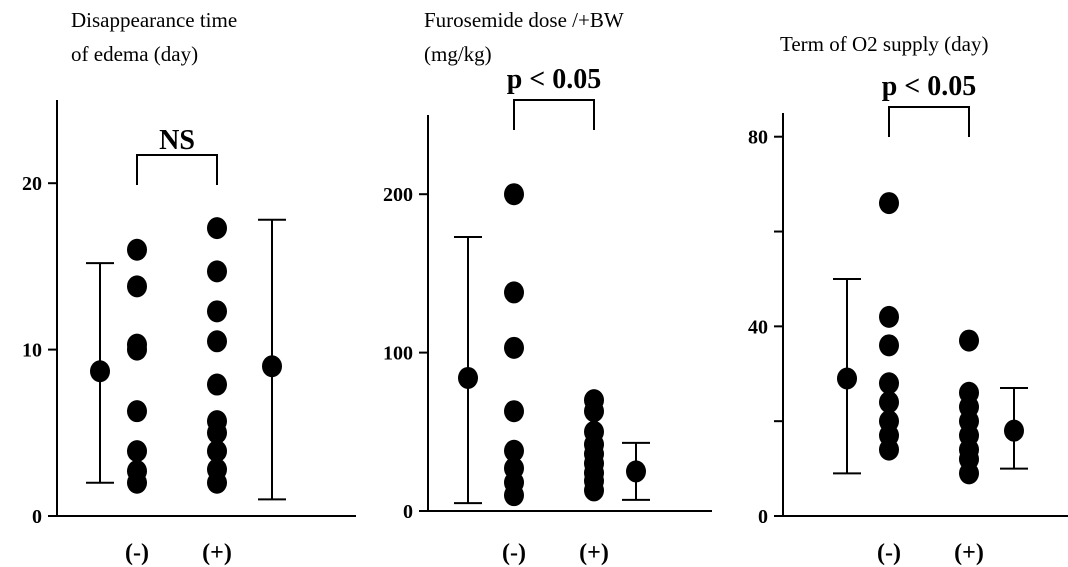 The image size is (1068, 567). I want to click on chart-title-line-1: Term of O2 supply (day), so click(884, 44).